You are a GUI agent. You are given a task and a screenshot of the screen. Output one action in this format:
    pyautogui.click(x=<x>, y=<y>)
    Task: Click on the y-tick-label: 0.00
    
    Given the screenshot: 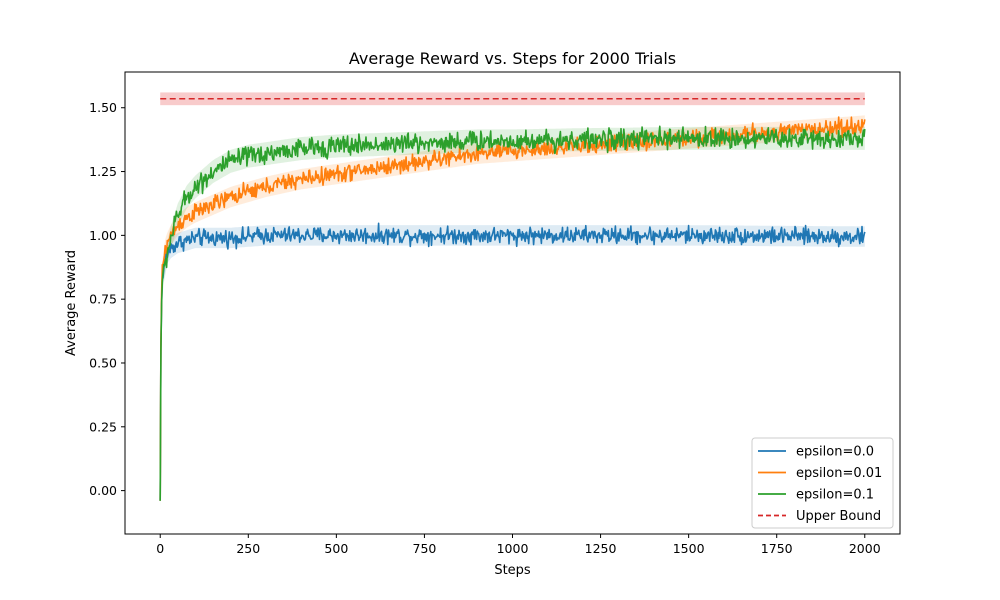 What is the action you would take?
    pyautogui.click(x=103, y=490)
    